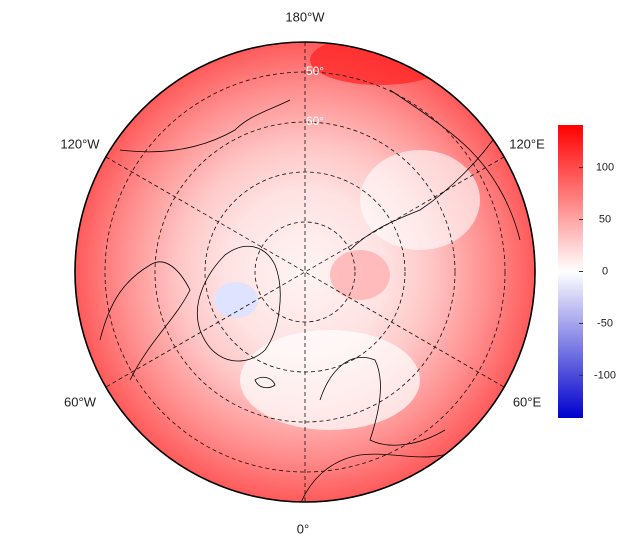 The image size is (625, 552). Describe the element at coordinates (80, 401) in the screenshot. I see `longitude-label: 60°W` at that location.